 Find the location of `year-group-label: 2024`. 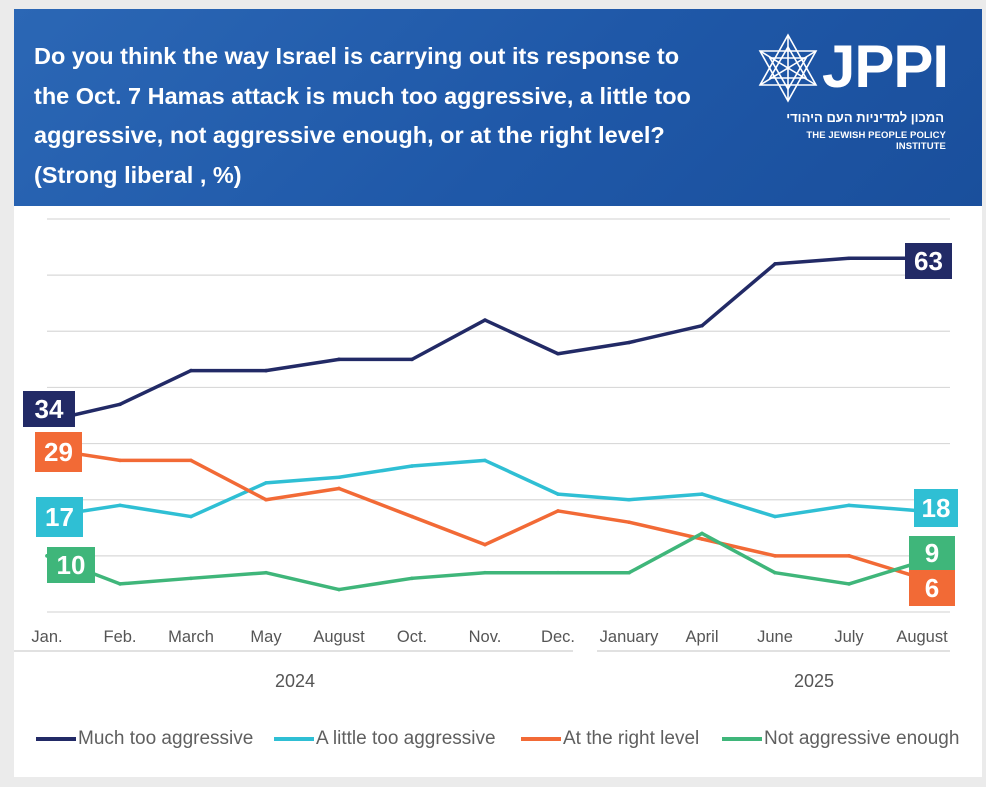

year-group-label: 2024 is located at coordinates (295, 681).